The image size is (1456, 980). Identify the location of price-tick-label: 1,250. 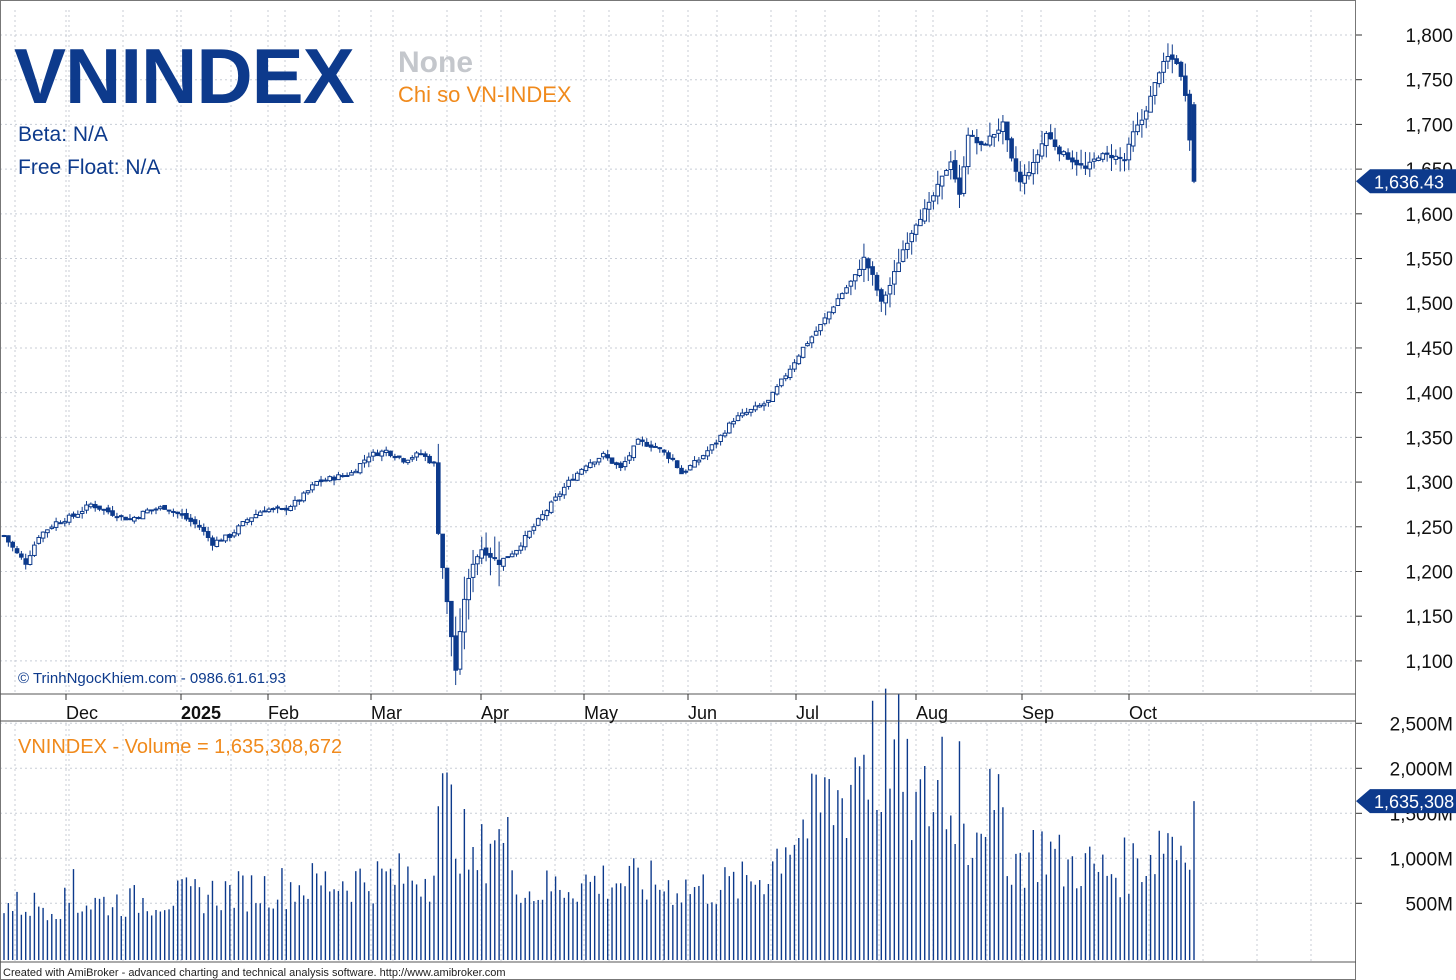
(1429, 528).